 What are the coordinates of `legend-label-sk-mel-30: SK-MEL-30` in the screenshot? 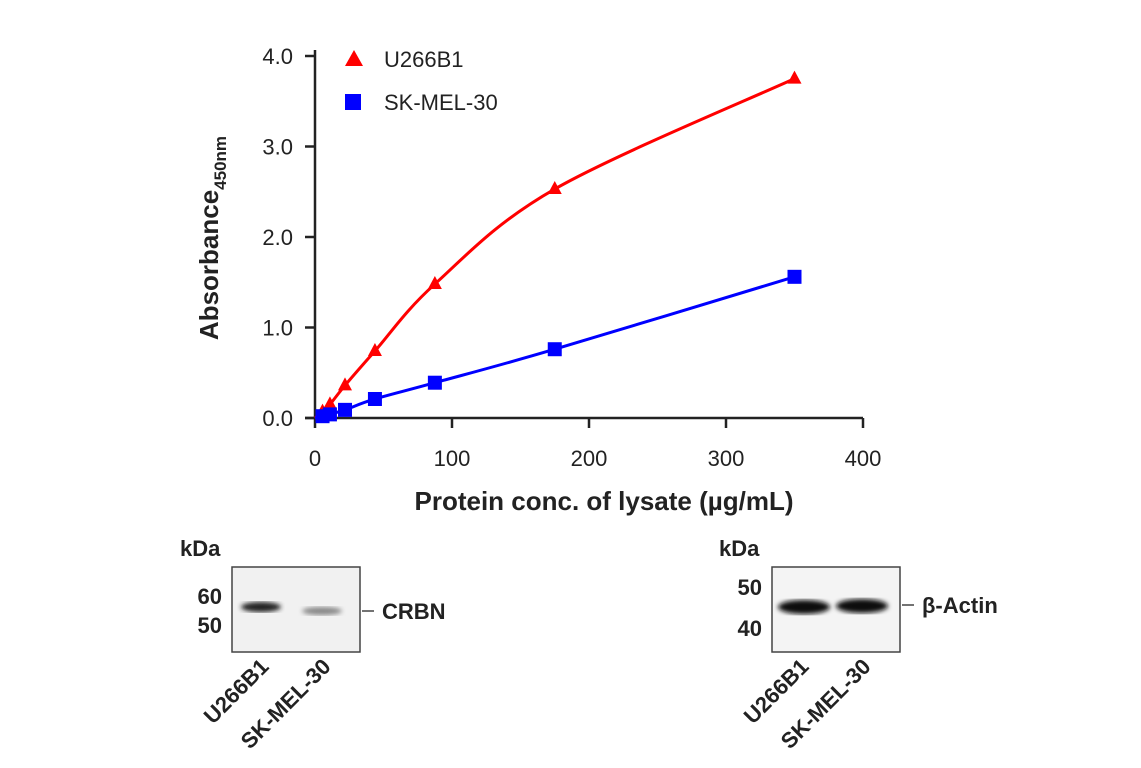 It's located at (441, 102).